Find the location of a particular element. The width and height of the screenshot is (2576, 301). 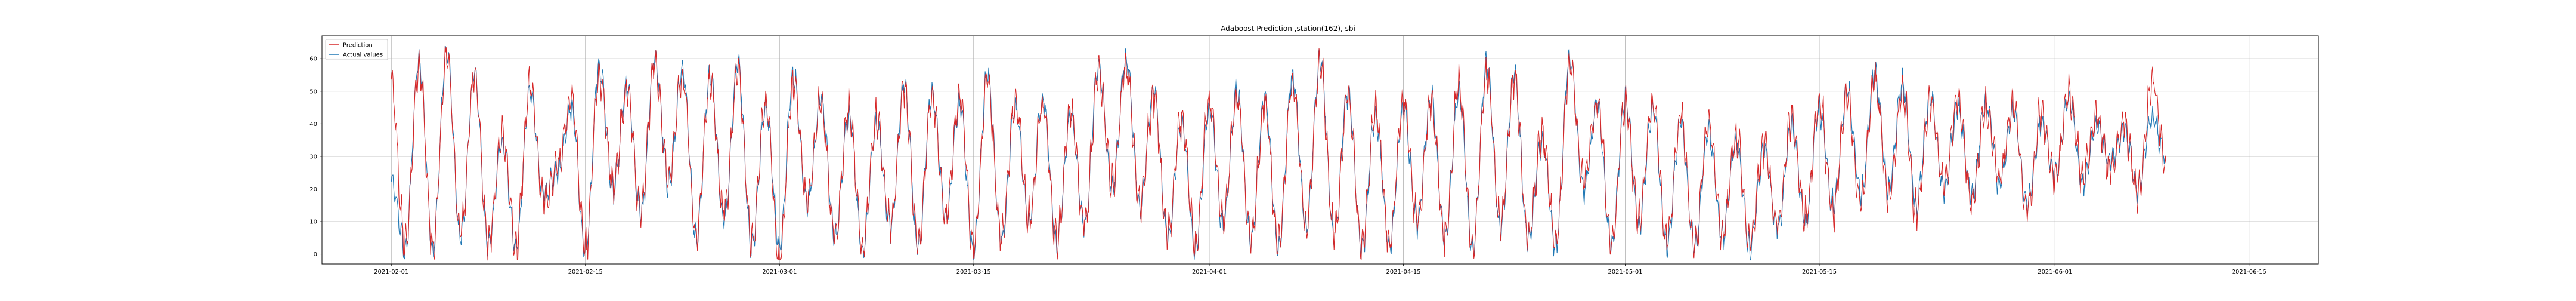

y-axis: 0 10 20 30 40 50 60 is located at coordinates (316, 157).